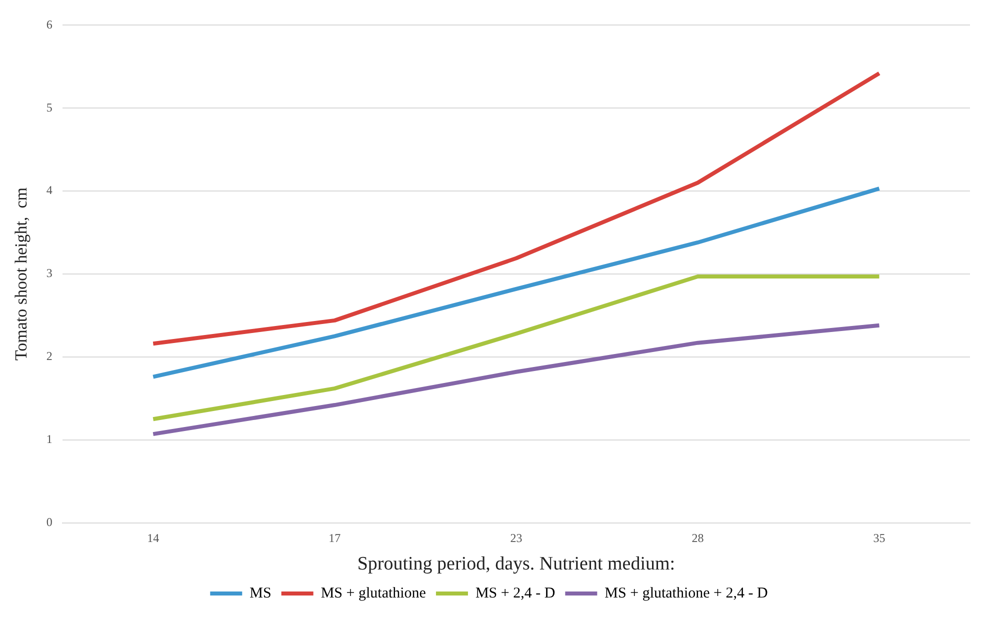  Describe the element at coordinates (879, 538) in the screenshot. I see `x-tick-label: 35` at that location.